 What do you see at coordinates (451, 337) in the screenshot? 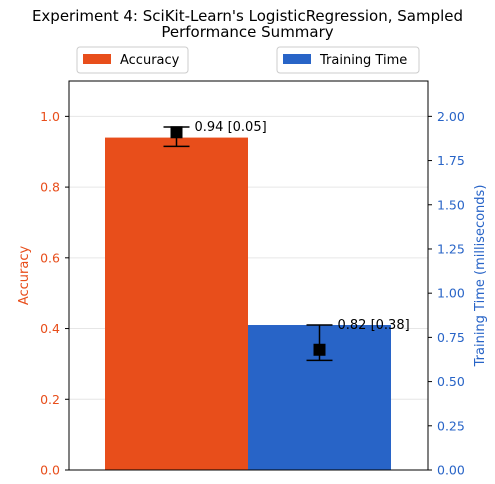
I see `right-tick-label: 0.75` at bounding box center [451, 337].